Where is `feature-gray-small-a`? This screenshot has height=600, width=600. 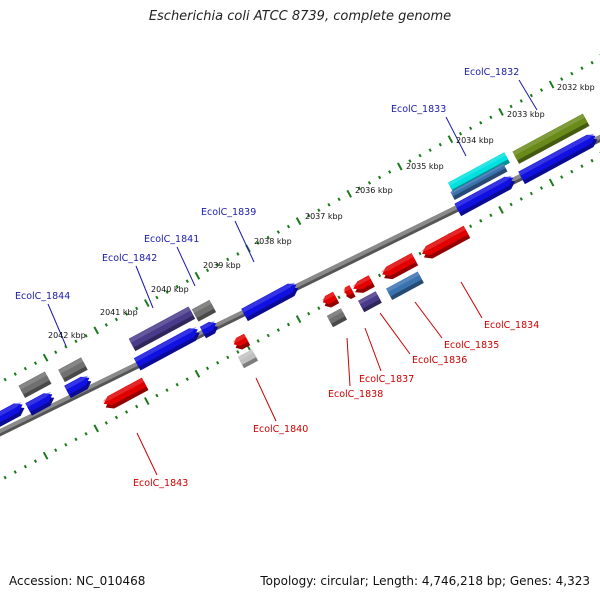 feature-gray-small-a is located at coordinates (204, 310).